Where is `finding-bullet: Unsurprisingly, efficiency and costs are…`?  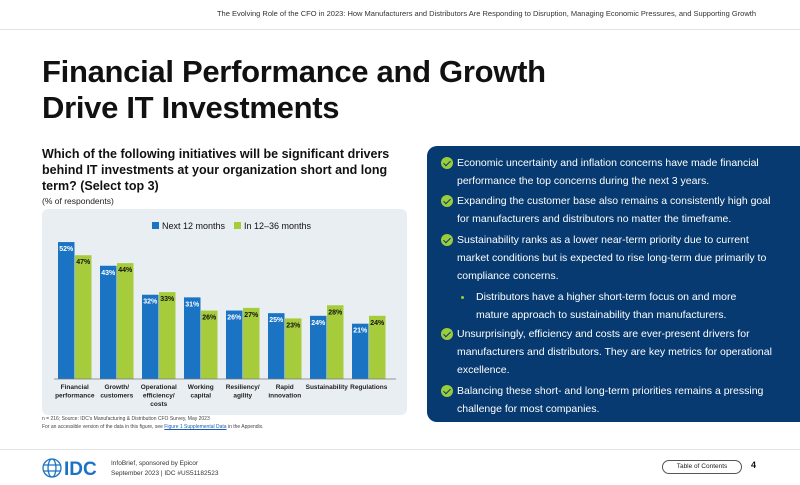 finding-bullet: Unsurprisingly, efficiency and costs are… is located at coordinates (611, 352).